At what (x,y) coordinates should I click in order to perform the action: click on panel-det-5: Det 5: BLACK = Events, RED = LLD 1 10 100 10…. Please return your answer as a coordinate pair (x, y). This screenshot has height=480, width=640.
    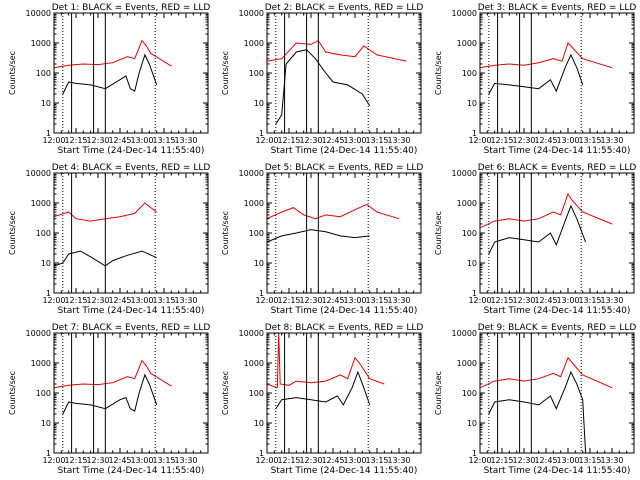
    Looking at the image, I should click on (322, 239).